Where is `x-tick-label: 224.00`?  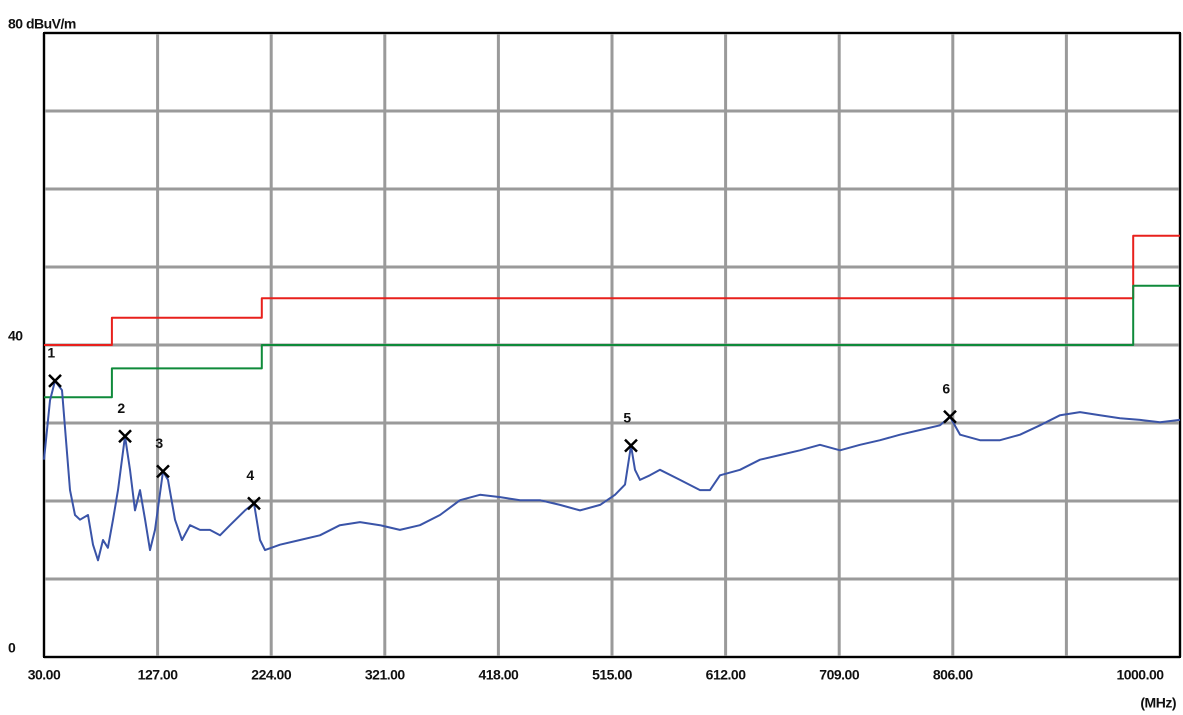 x-tick-label: 224.00 is located at coordinates (271, 675).